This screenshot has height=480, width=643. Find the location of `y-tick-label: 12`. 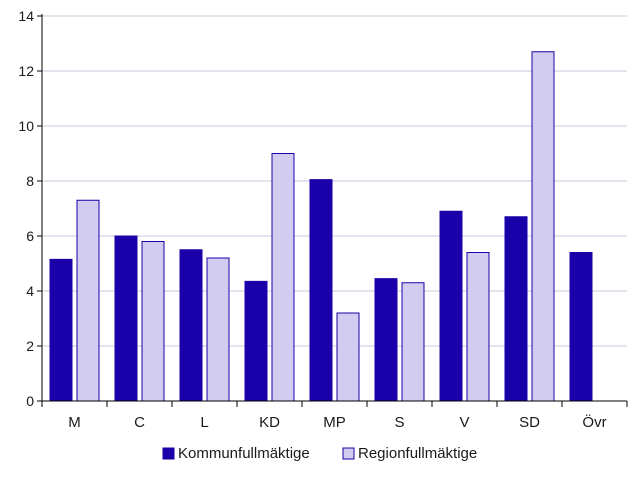

y-tick-label: 12 is located at coordinates (26, 71).